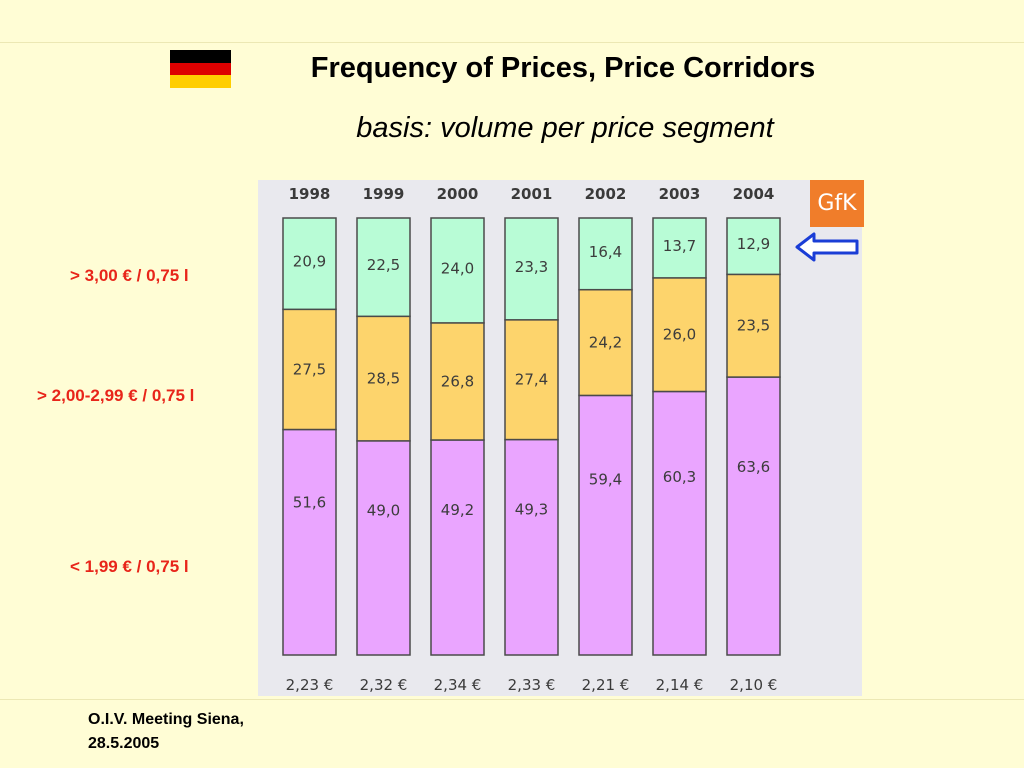  Describe the element at coordinates (754, 685) in the screenshot. I see `avg-price-label: 2,10 €` at that location.